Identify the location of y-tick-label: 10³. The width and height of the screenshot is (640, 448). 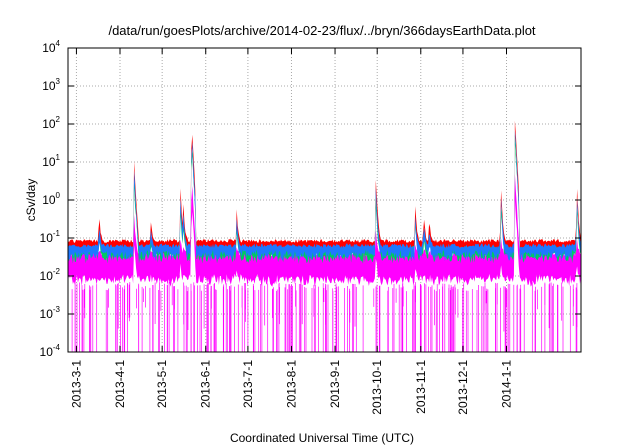
(51, 85).